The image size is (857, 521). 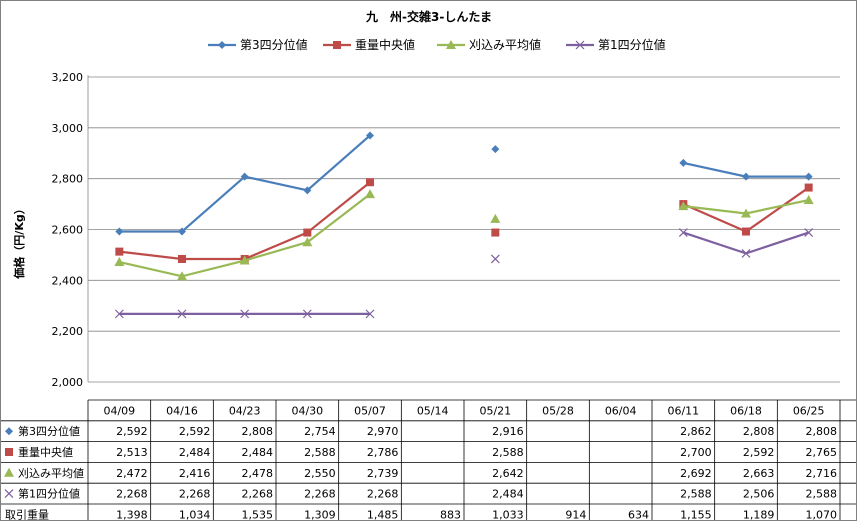 What do you see at coordinates (370, 410) in the screenshot?
I see `x-tick-label: 05/07` at bounding box center [370, 410].